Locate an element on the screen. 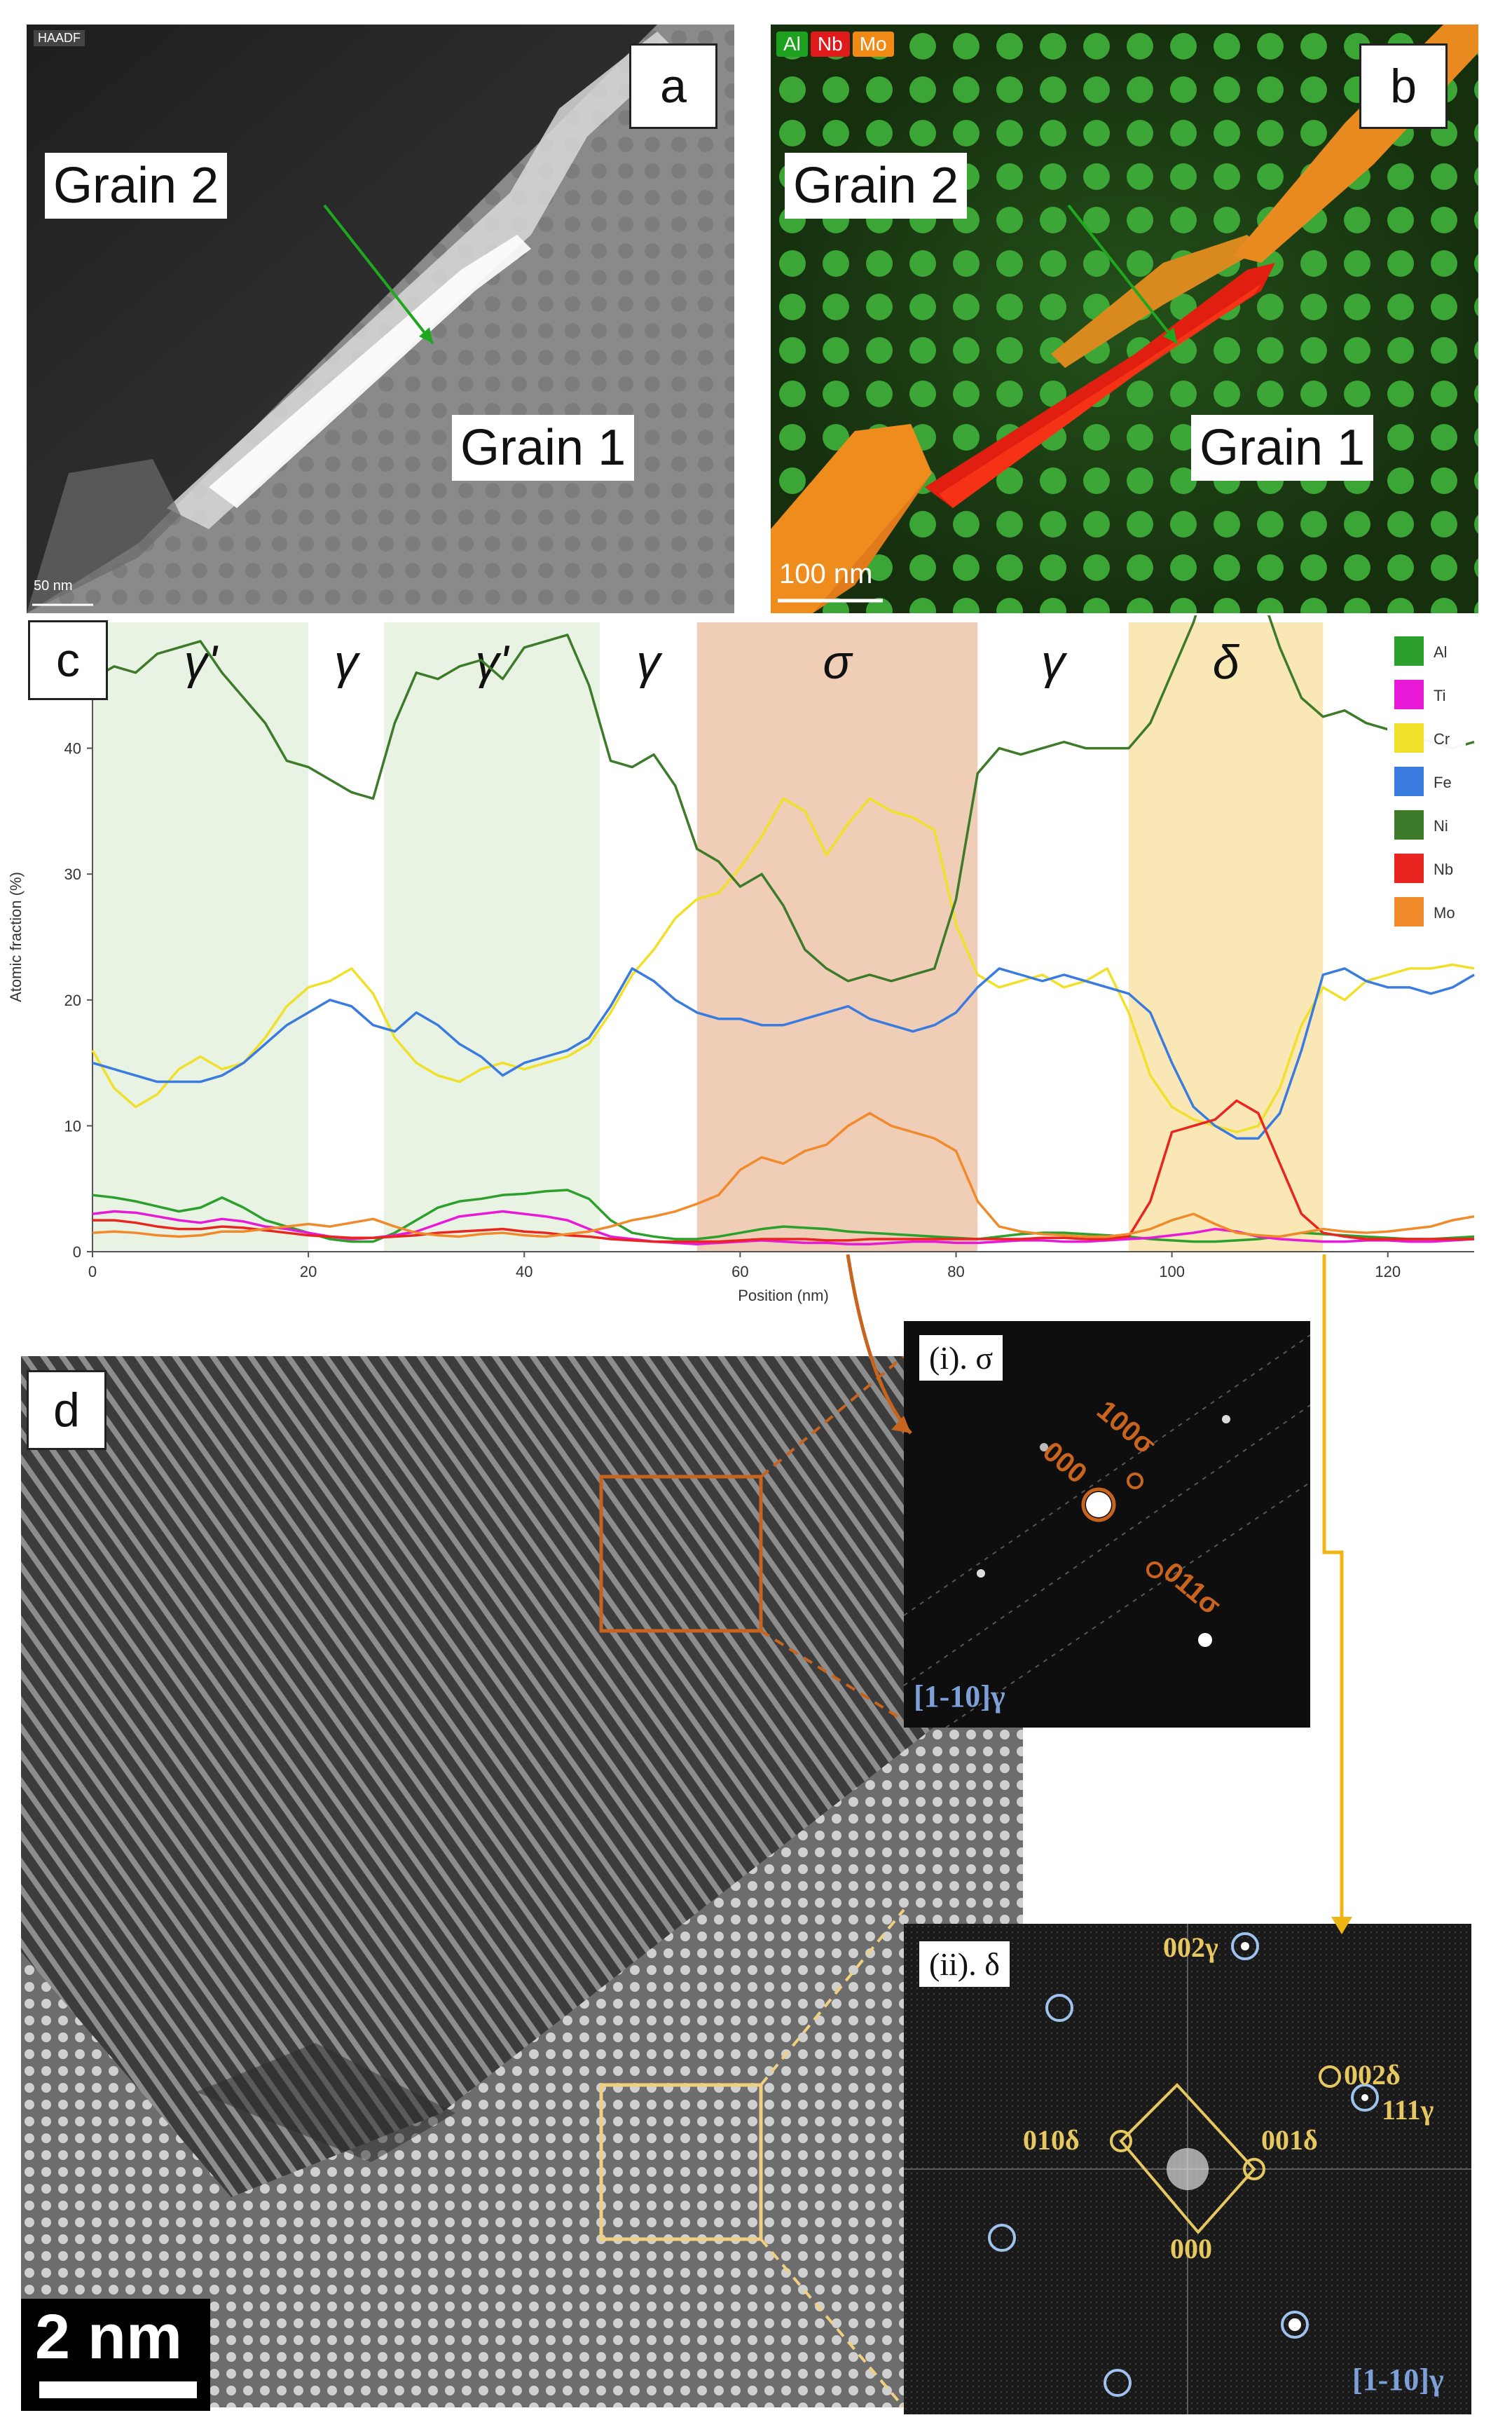 The height and width of the screenshot is (2434, 1512). legend-swatch-mo is located at coordinates (1409, 912).